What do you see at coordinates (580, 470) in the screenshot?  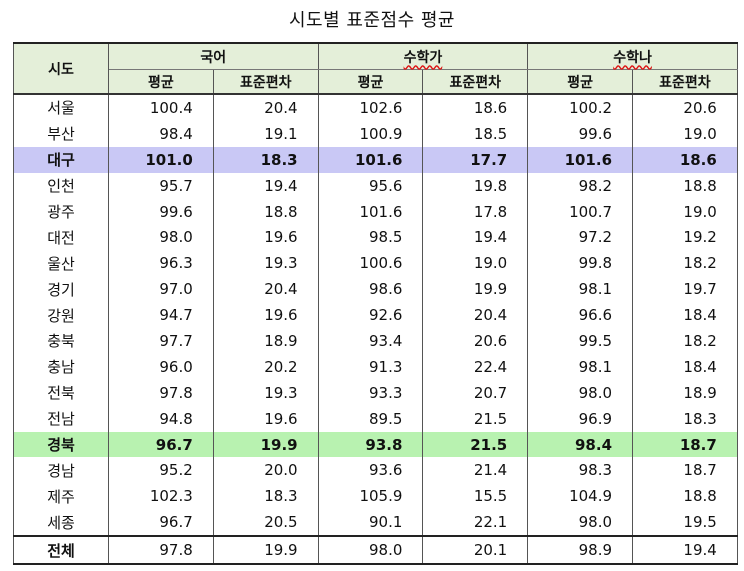 I see `math-na-mean-cell: 98.3` at bounding box center [580, 470].